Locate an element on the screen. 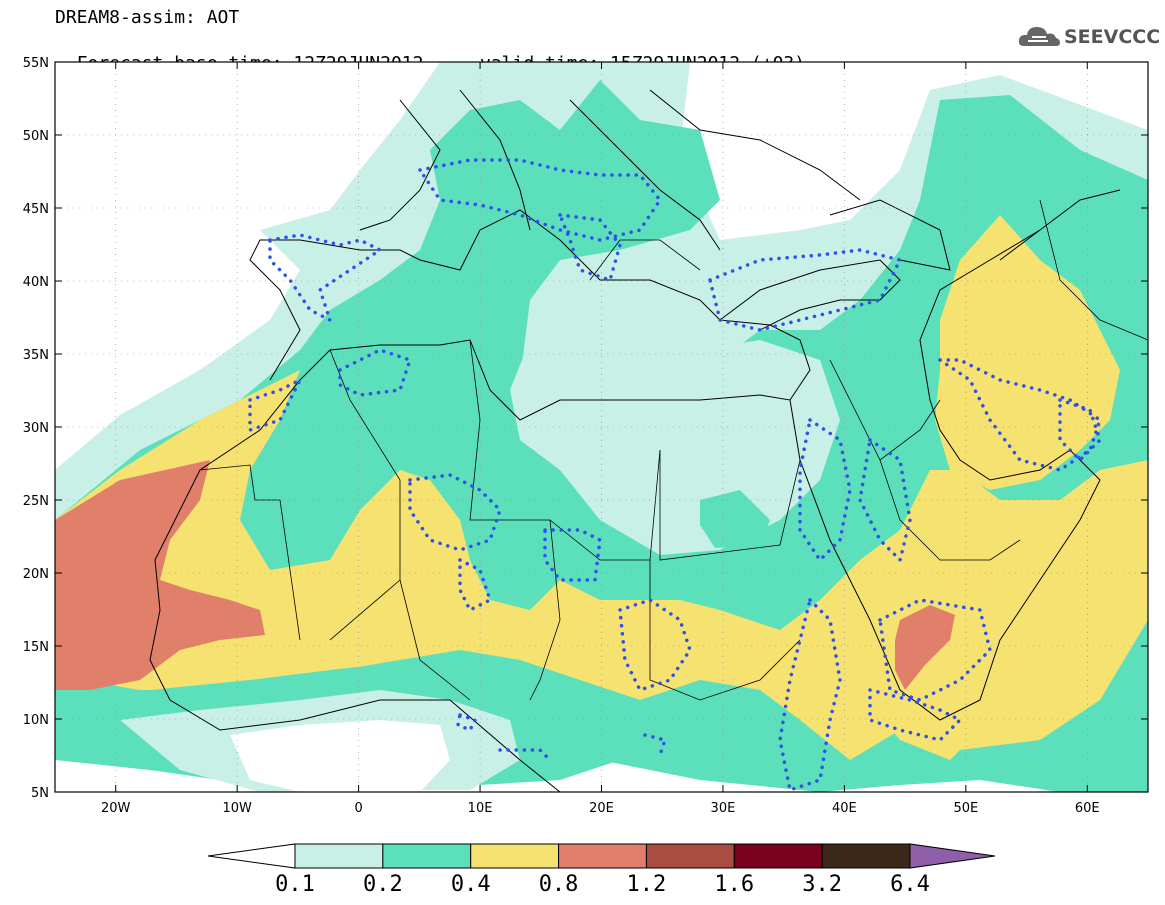  lon-label: 0 is located at coordinates (358, 808).